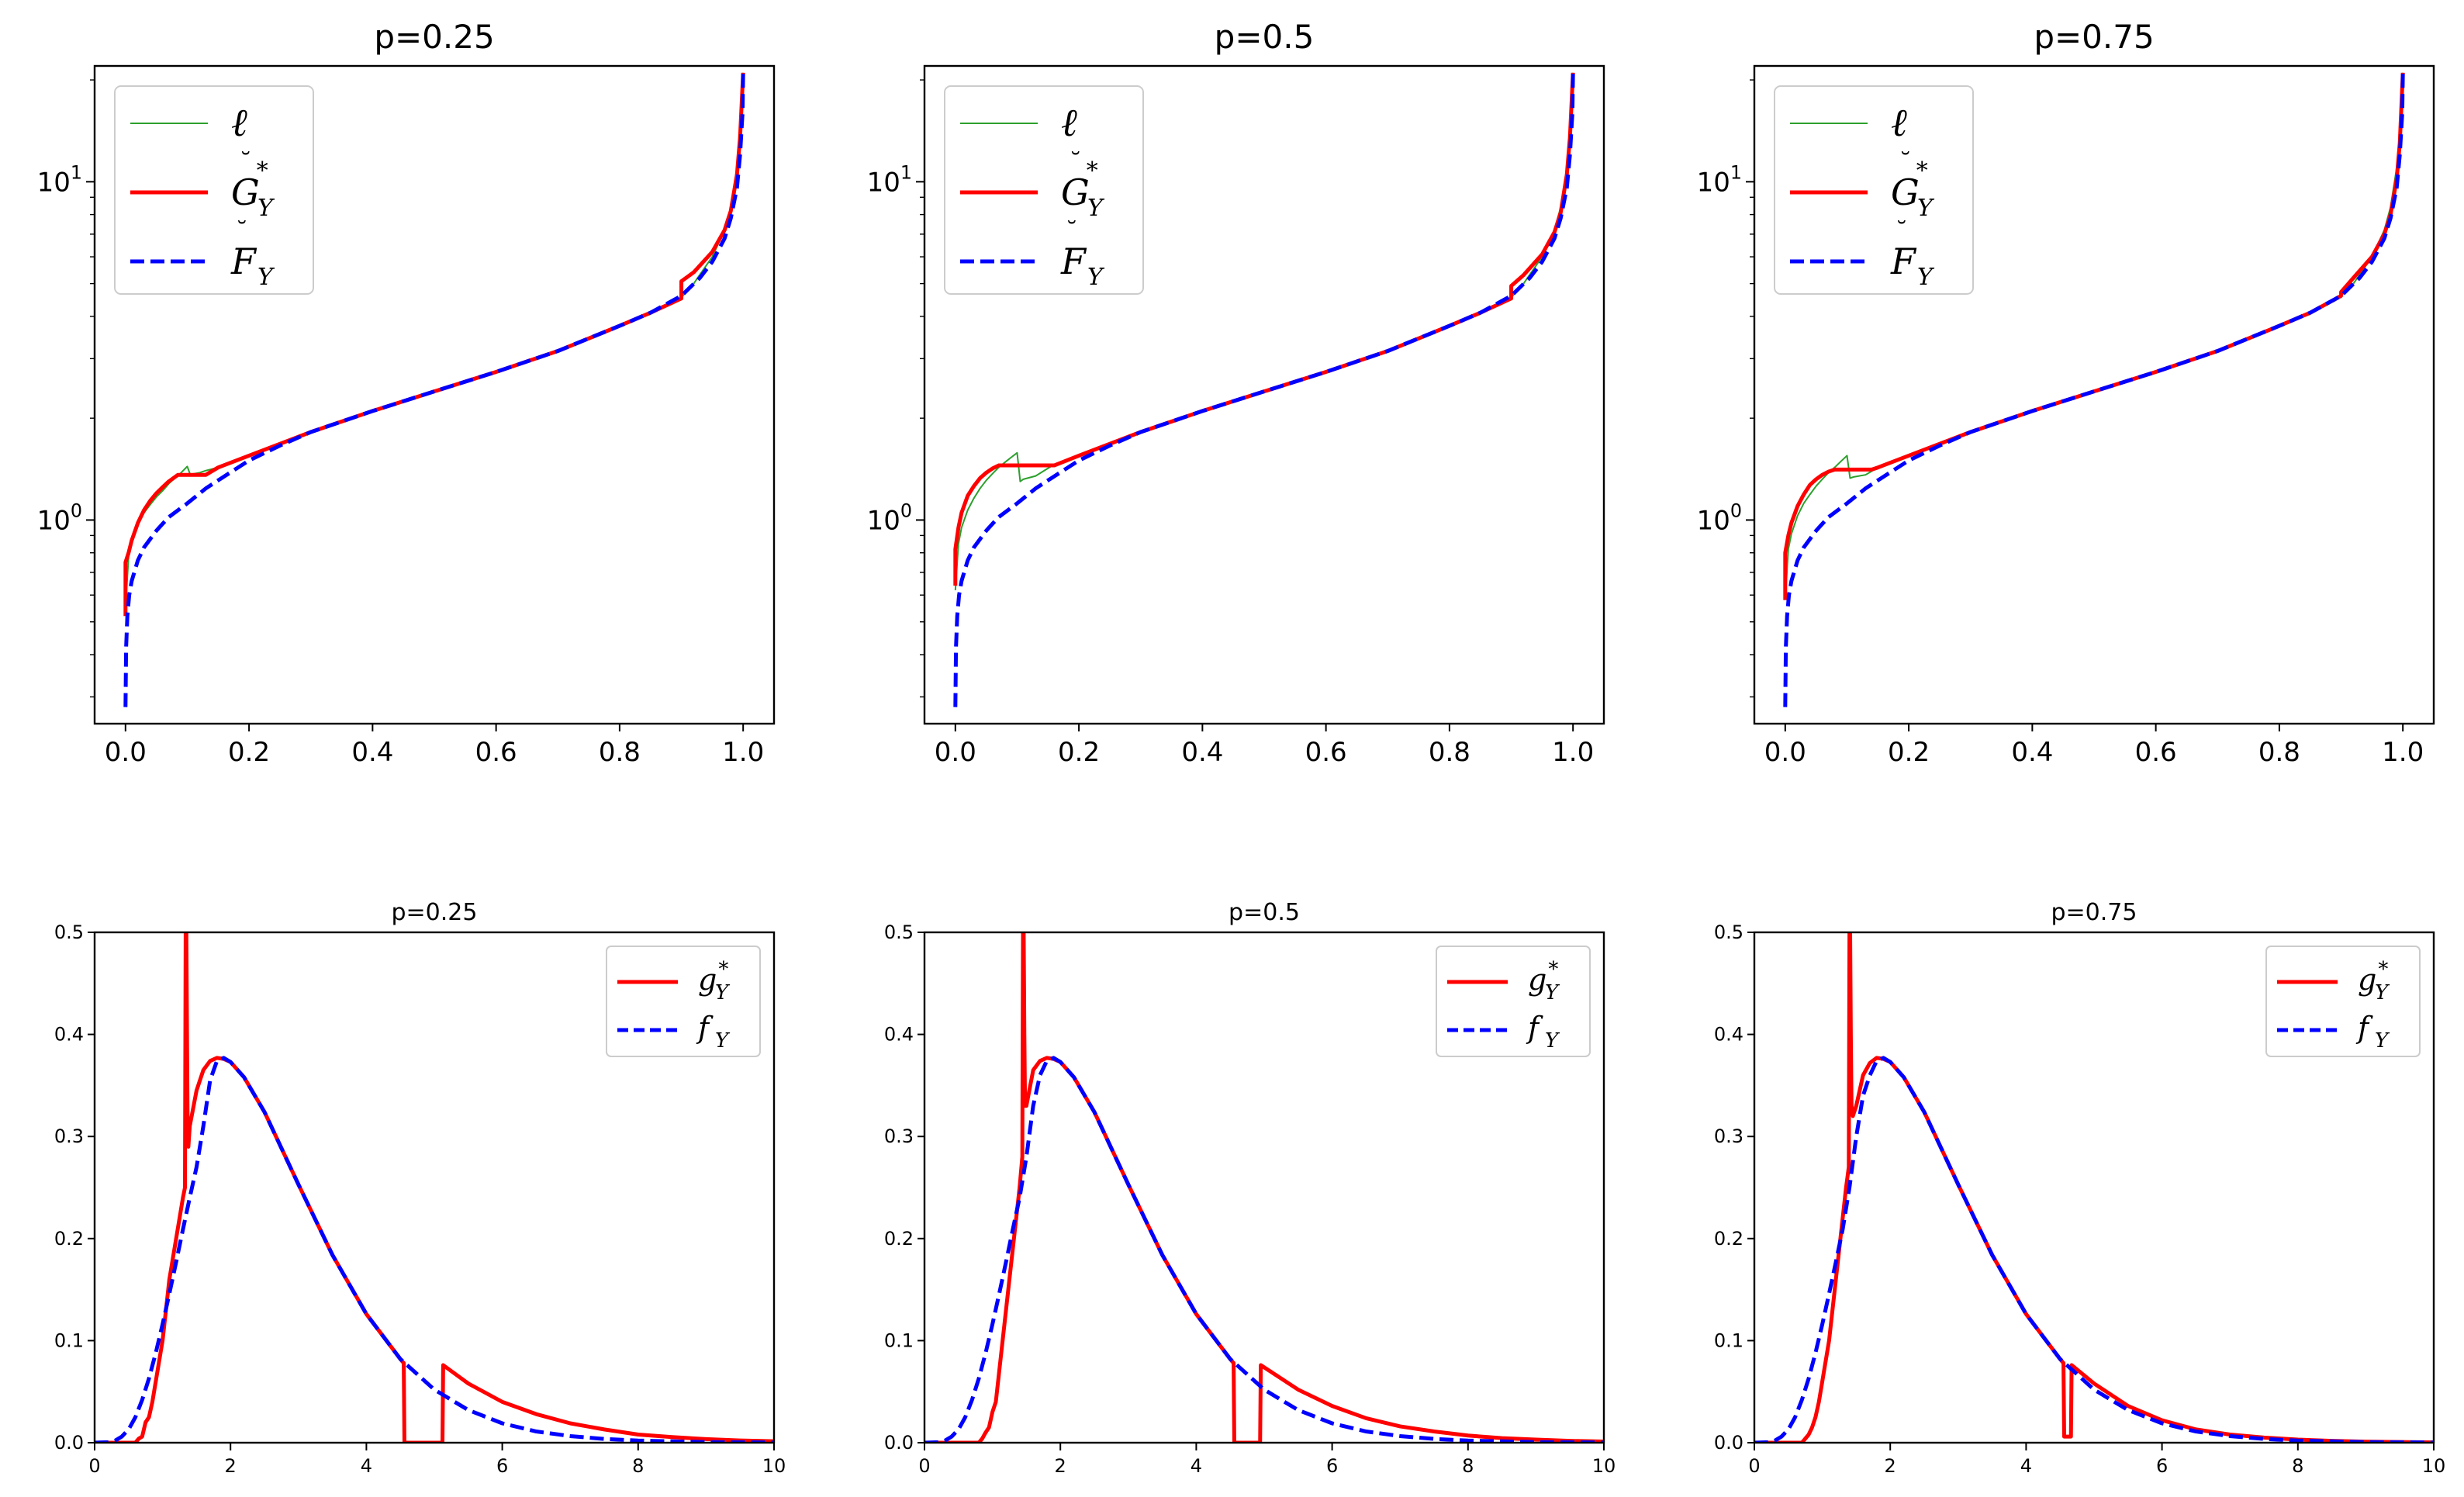  I want to click on panel-d-0.25: p=0.25 0 2 4 6 8 10 0.0 0.1 0.2 0.3 0.4 0.5 g* Yf Y, so click(420, 1188).